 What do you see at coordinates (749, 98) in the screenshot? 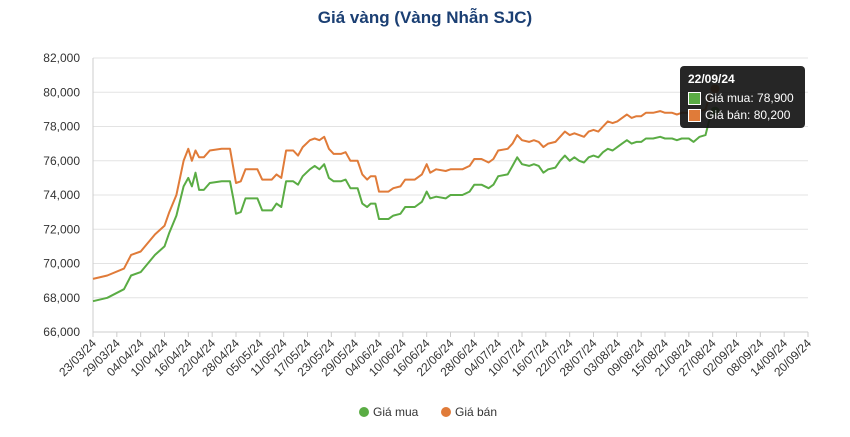
I see `tooltip-buy-label: Giá mua: 78,900` at bounding box center [749, 98].